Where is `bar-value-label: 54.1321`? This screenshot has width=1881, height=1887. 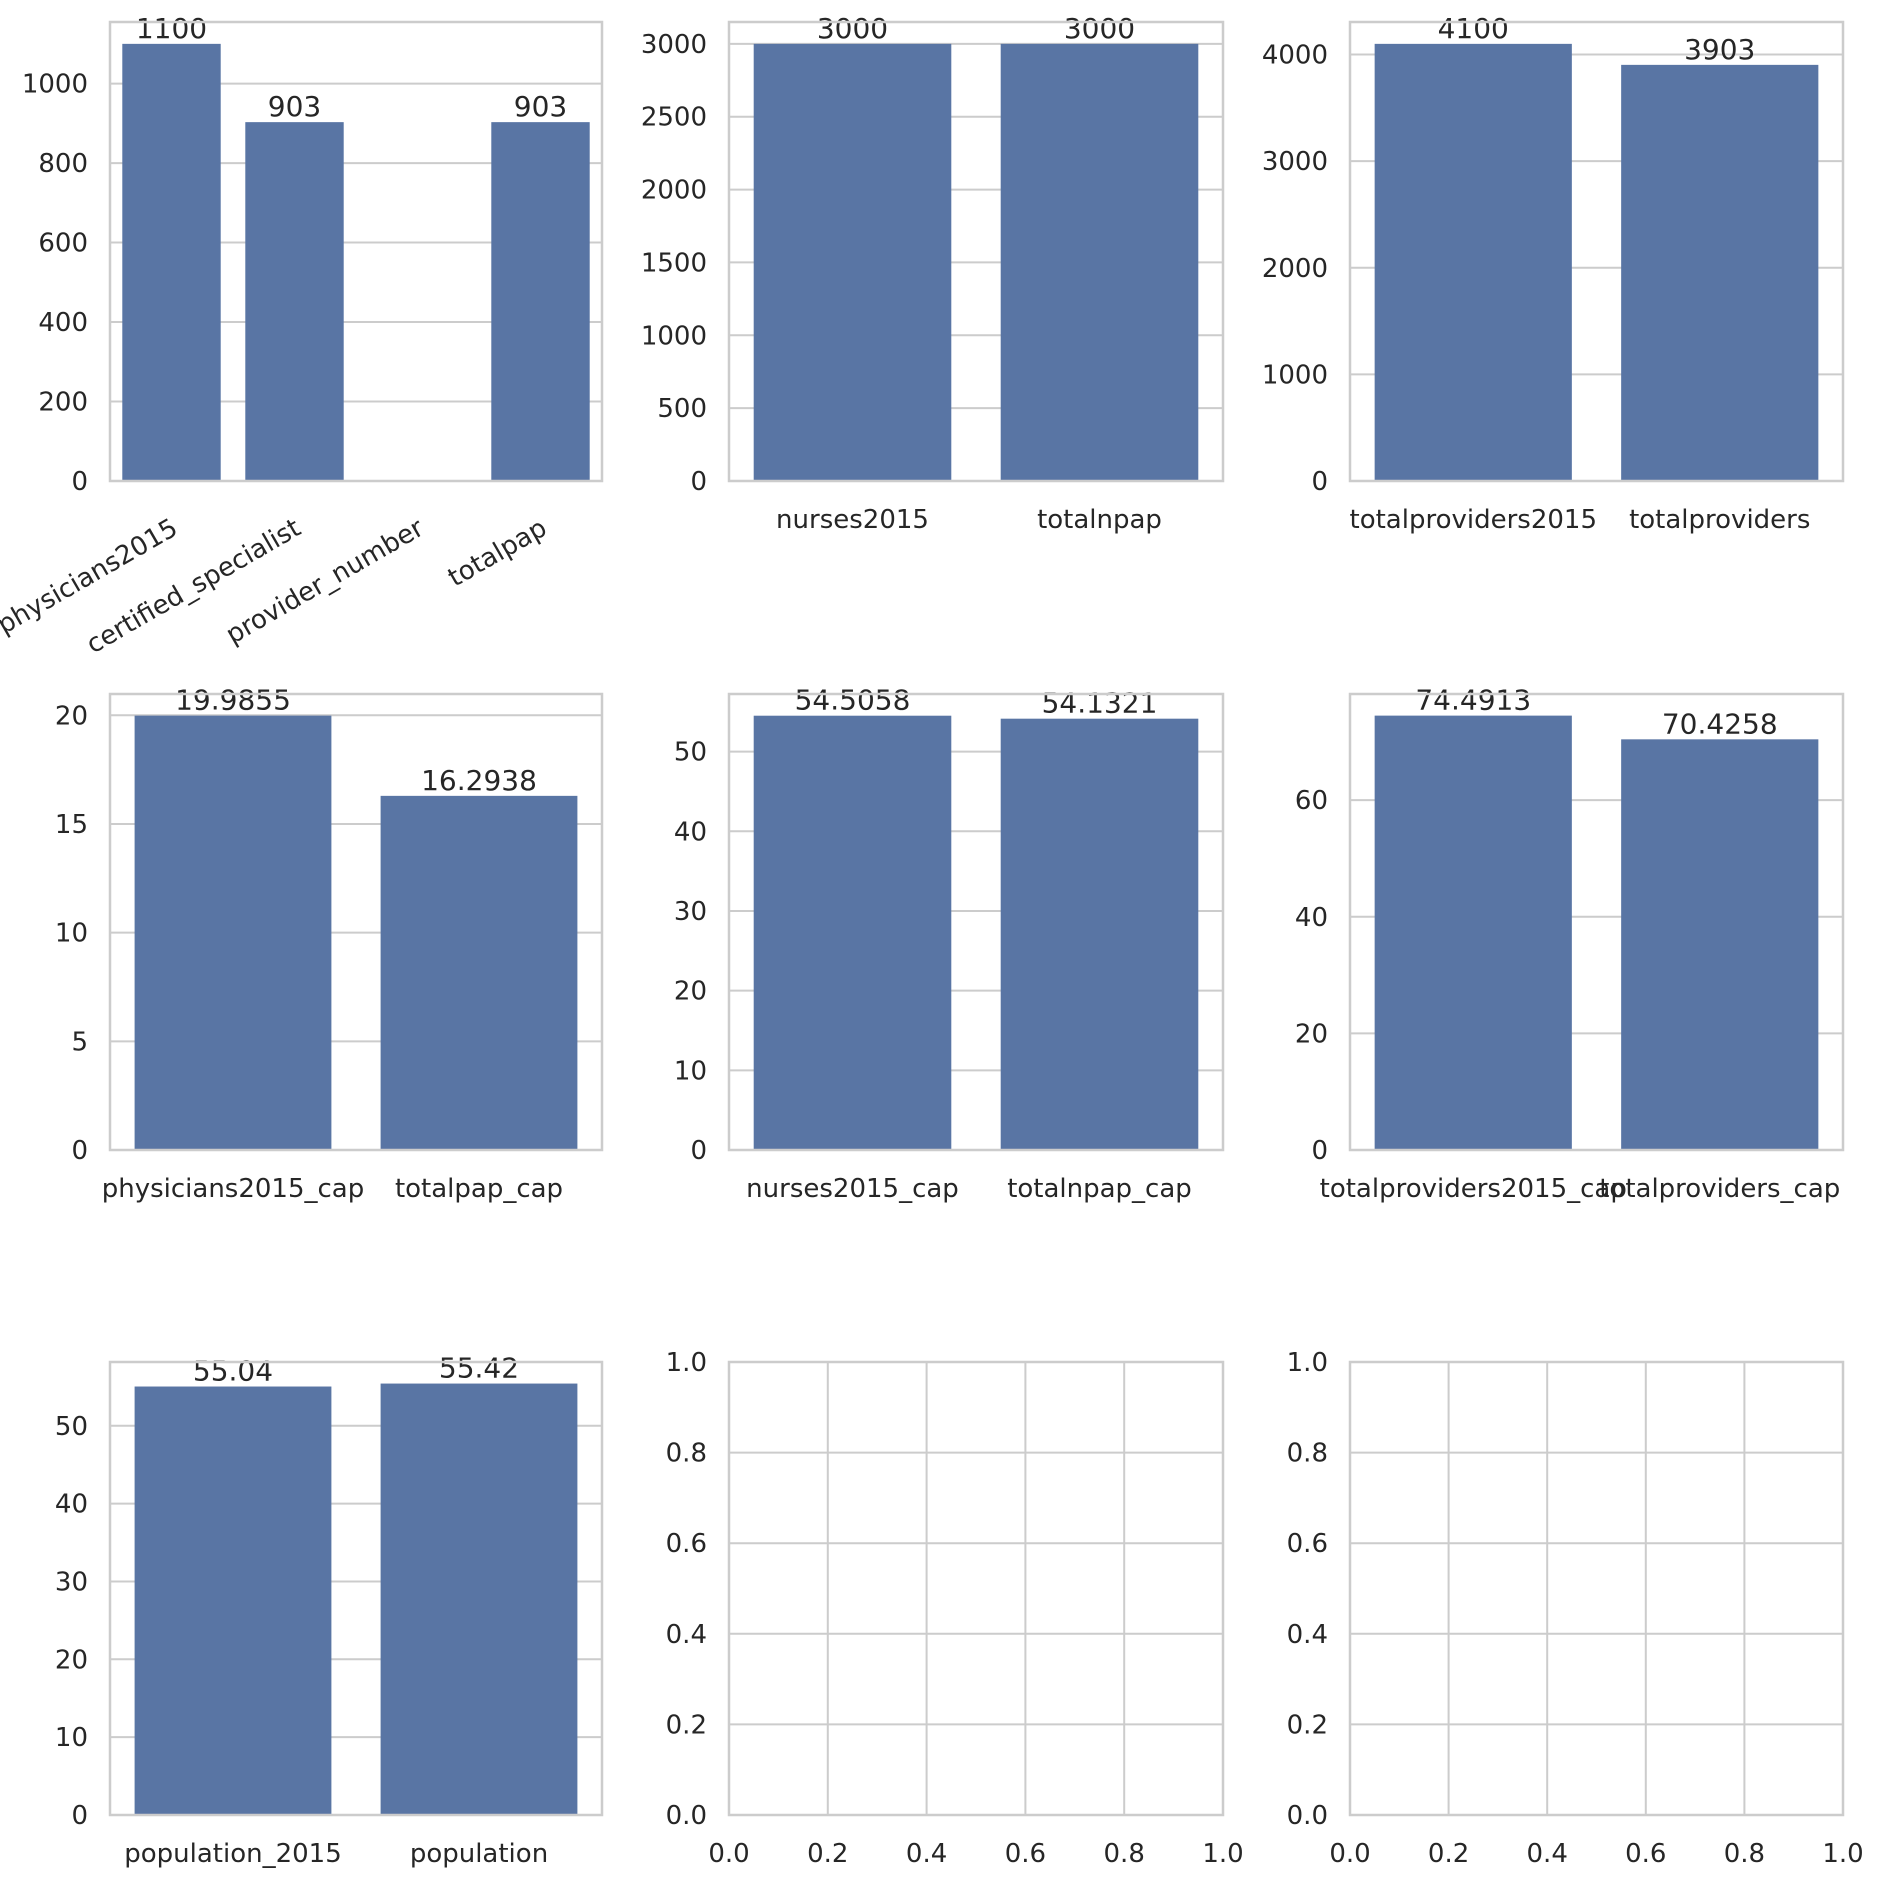 bar-value-label: 54.1321 is located at coordinates (1100, 703).